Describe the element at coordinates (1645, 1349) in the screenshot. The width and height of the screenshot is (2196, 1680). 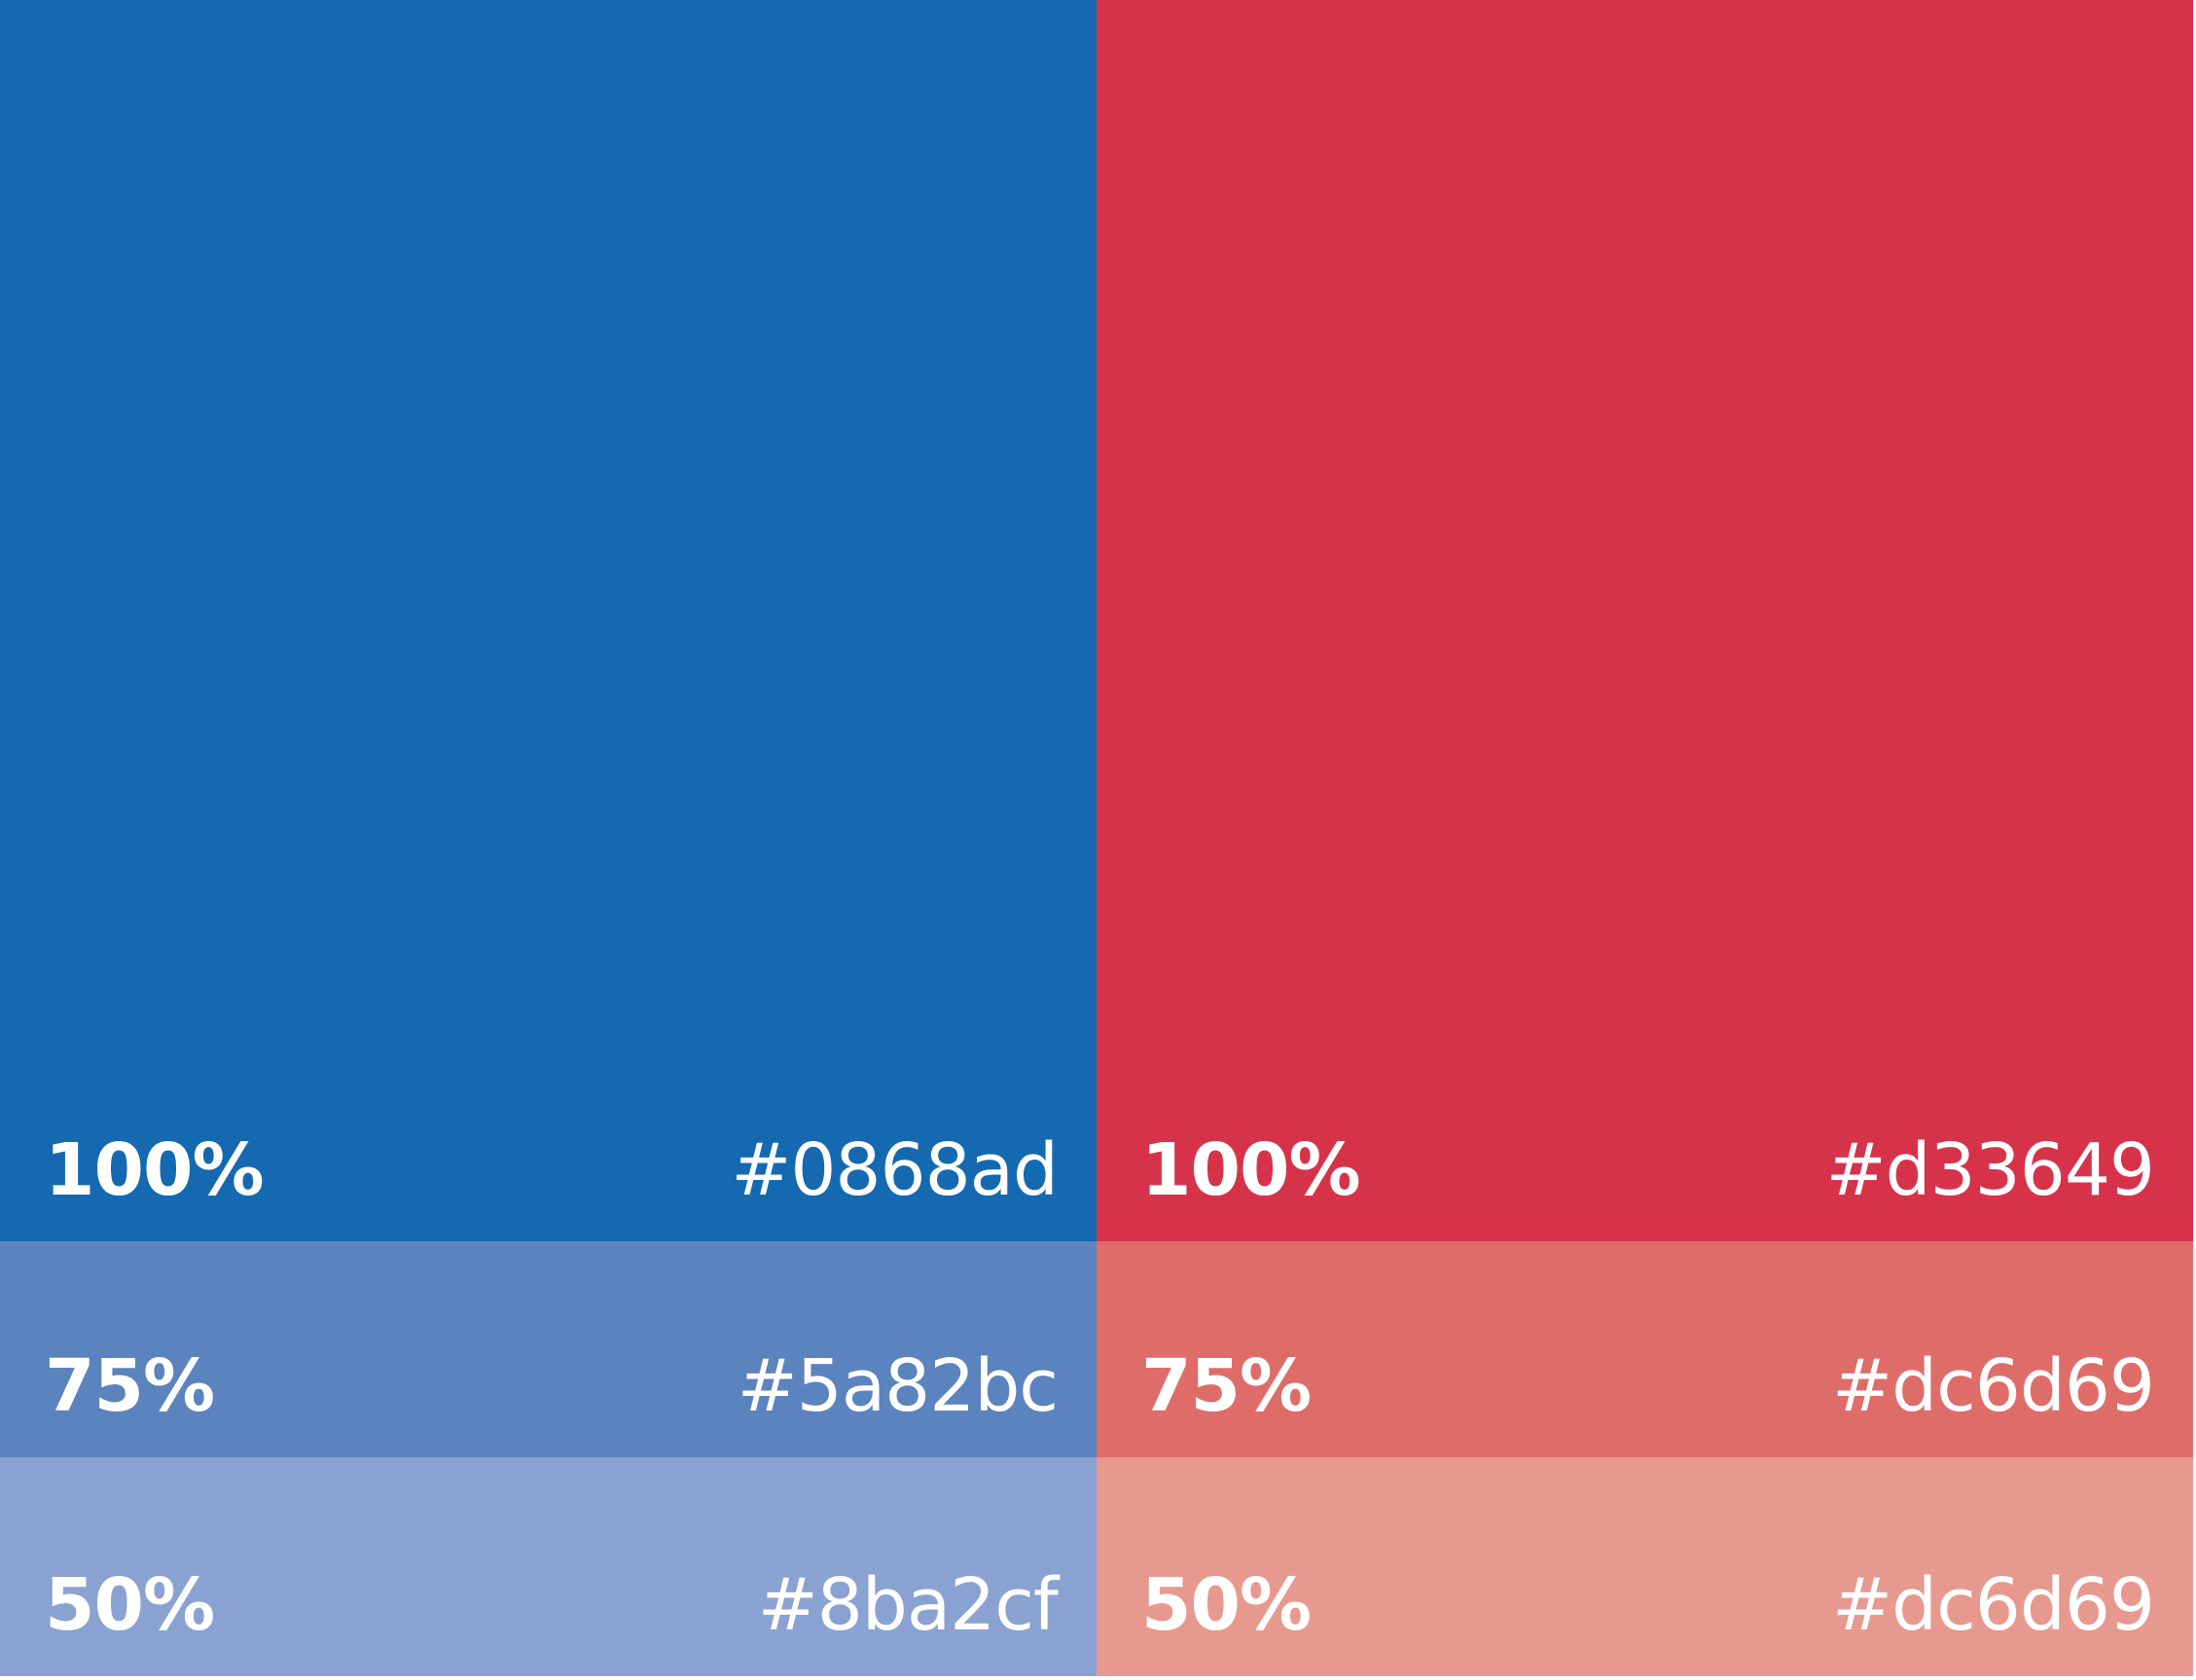
I see `swatch-red-75: 75% #dc6d69` at that location.